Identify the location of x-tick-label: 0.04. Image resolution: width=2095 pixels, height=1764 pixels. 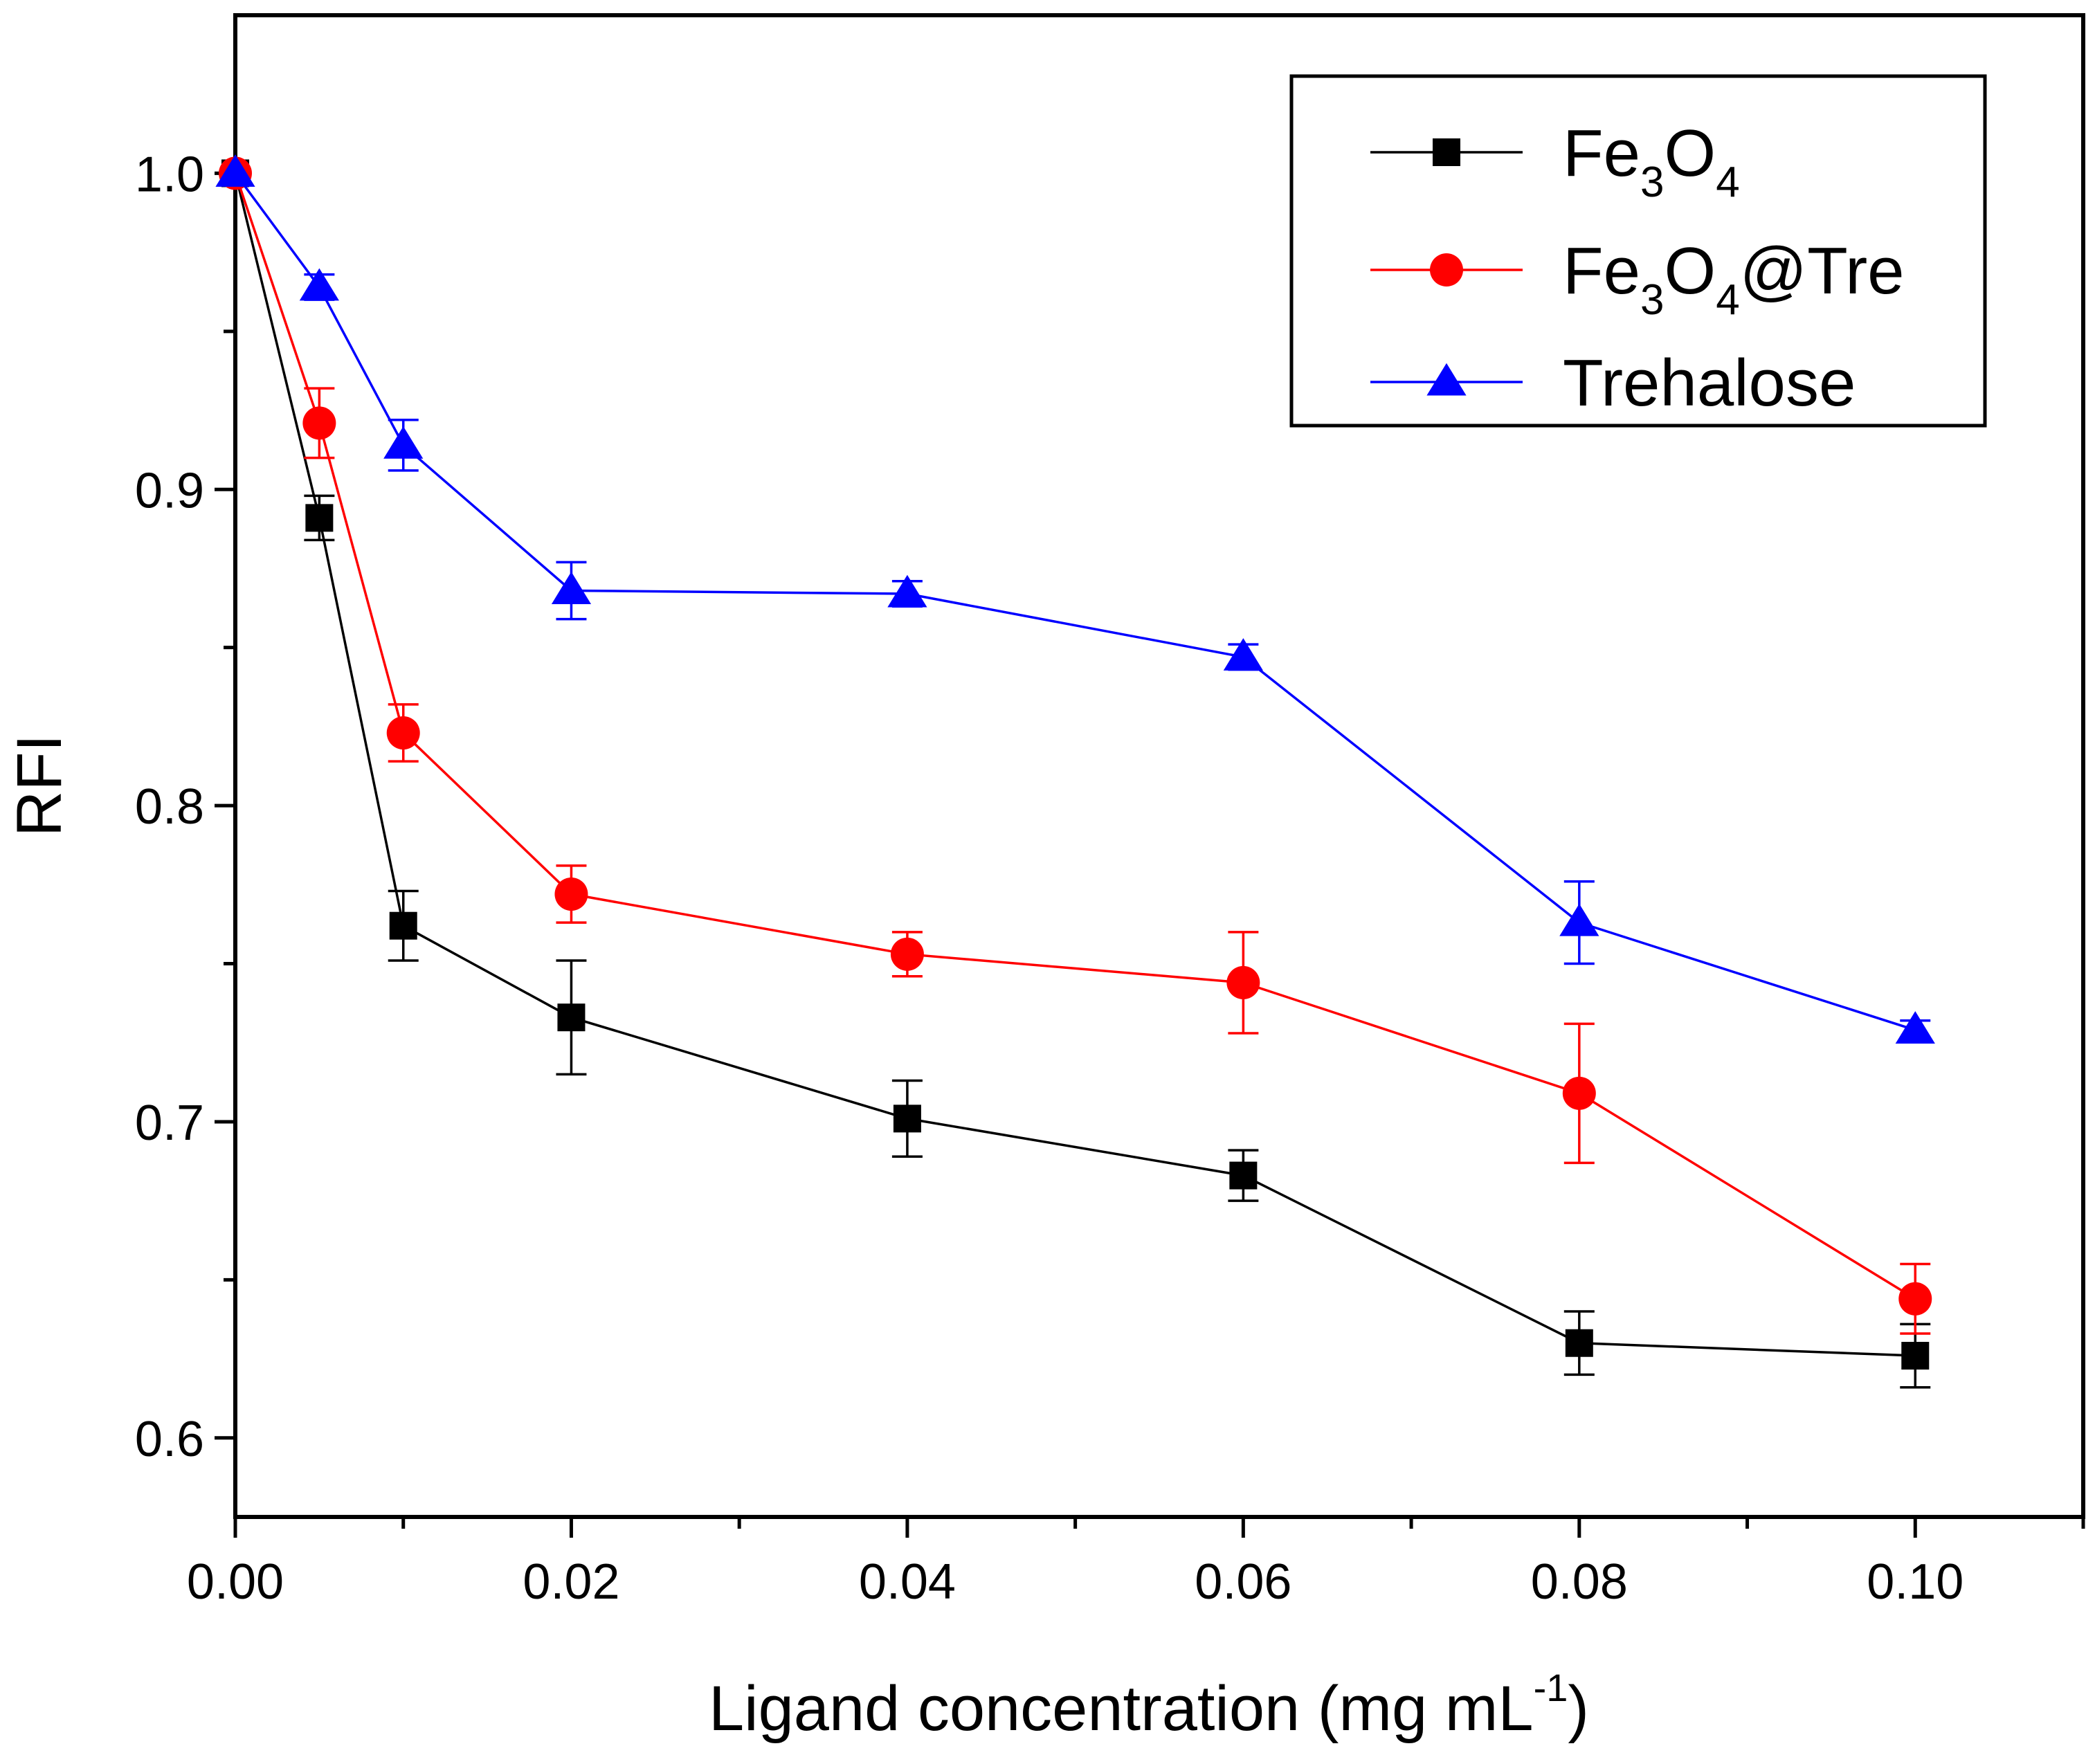
(907, 1582).